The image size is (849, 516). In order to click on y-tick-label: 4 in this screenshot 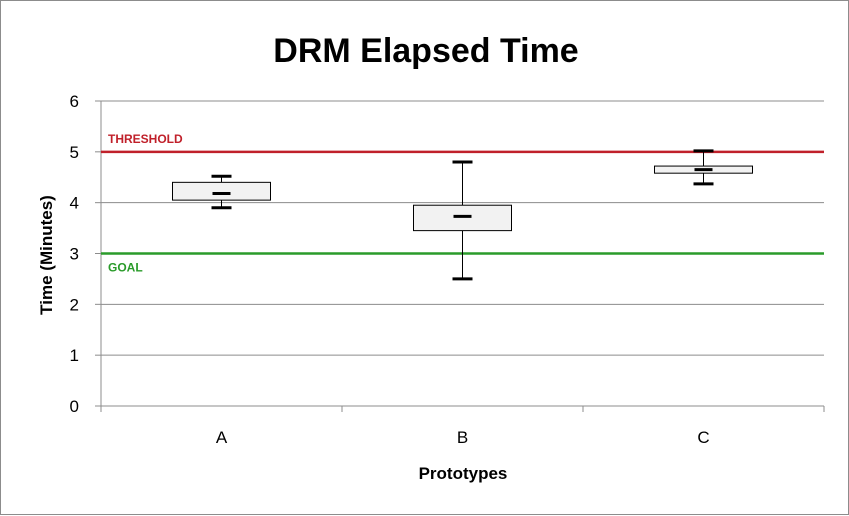, I will do `click(74, 203)`.